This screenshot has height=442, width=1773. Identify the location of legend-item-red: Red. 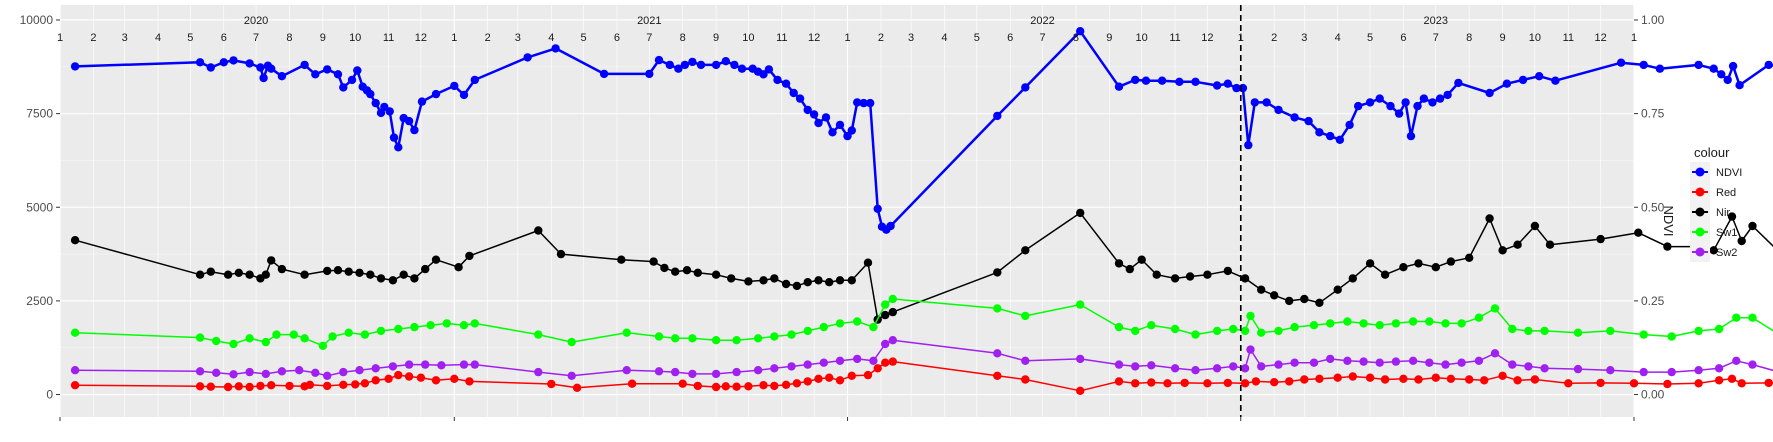
(1713, 192).